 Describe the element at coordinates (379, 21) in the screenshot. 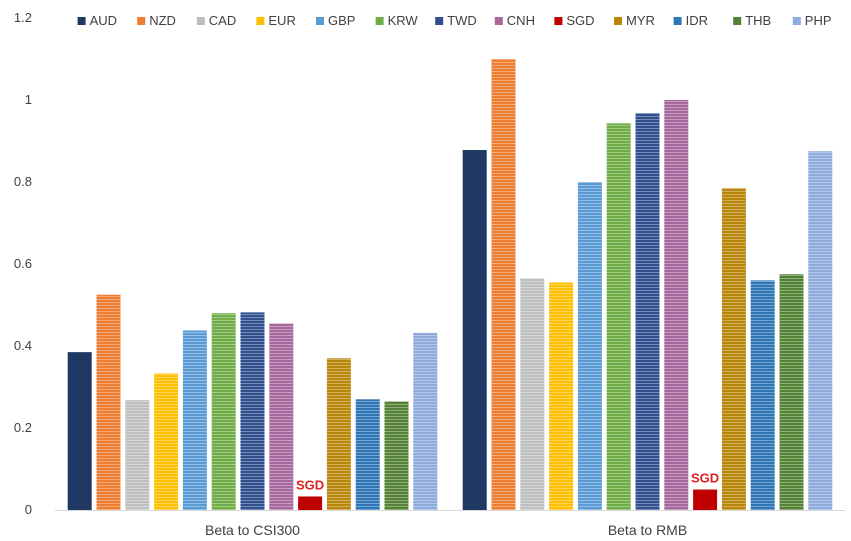

I see `legend-swatch-krw` at that location.